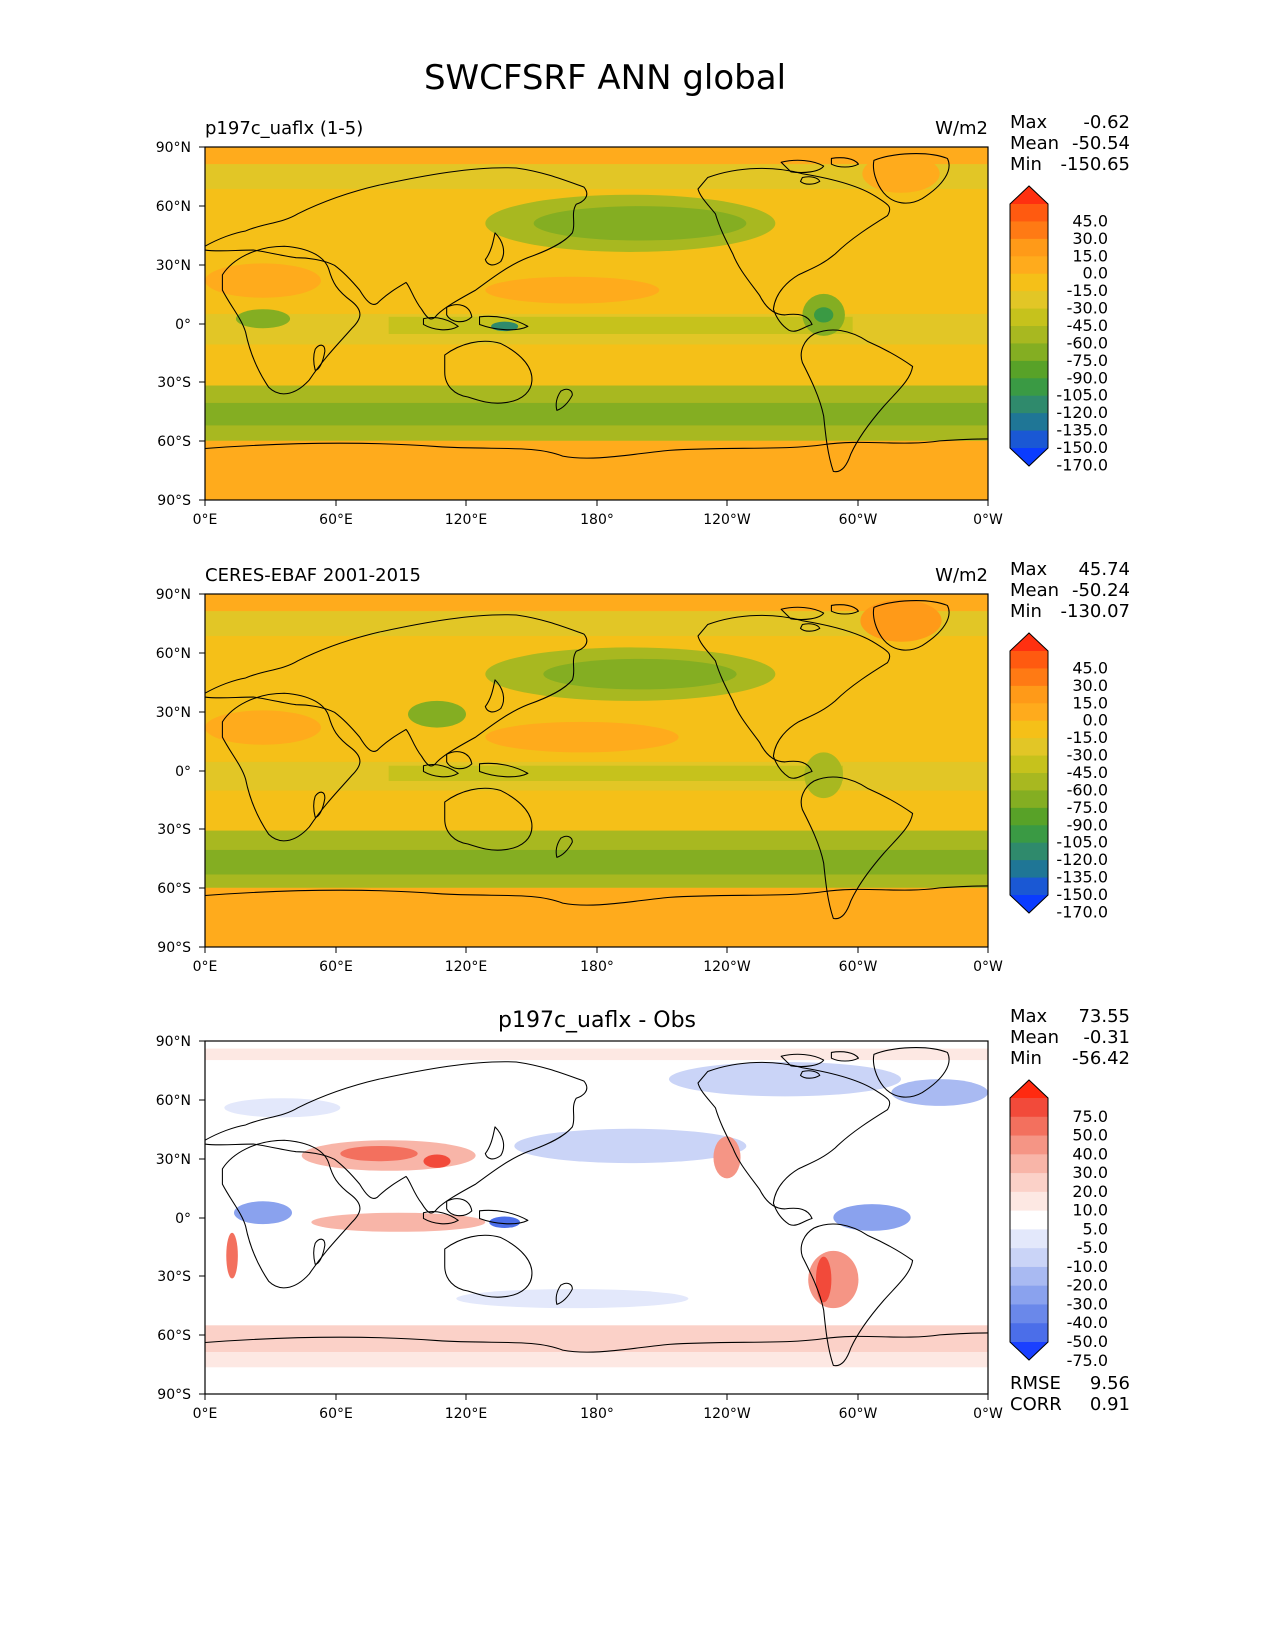 This screenshot has height=1650, width=1275. Describe the element at coordinates (596, 1217) in the screenshot. I see `map-plot-diff` at that location.